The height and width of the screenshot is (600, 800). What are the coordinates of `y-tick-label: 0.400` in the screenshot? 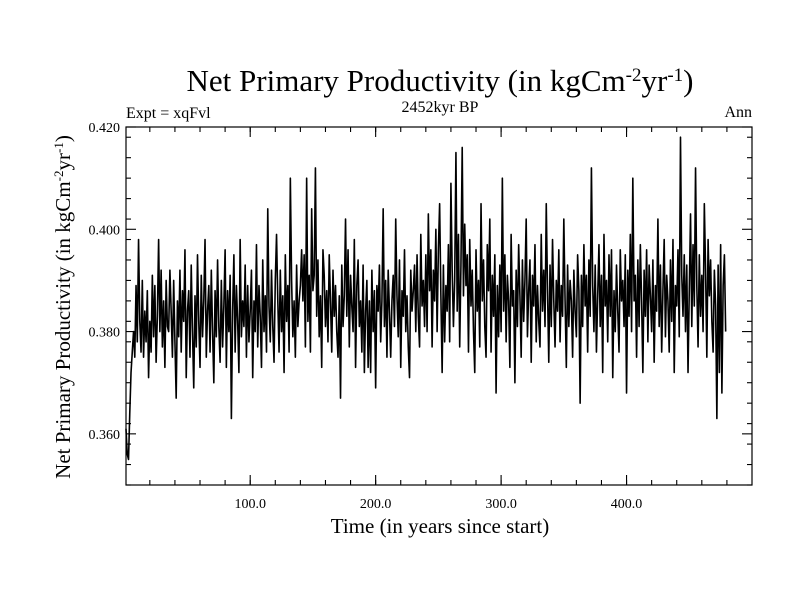 It's located at (105, 230).